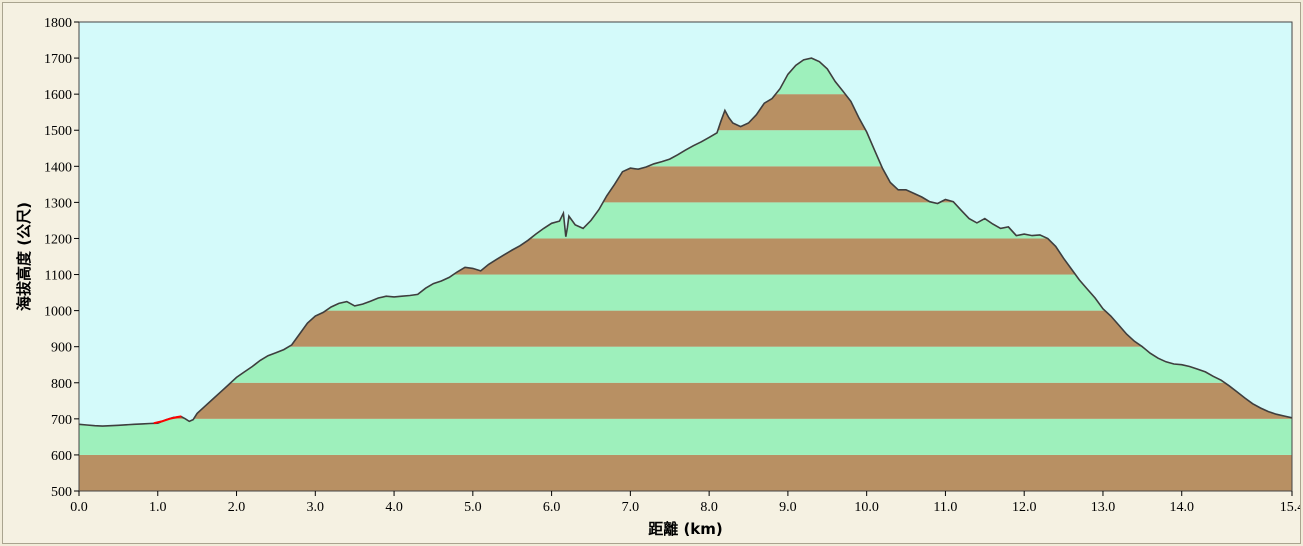  What do you see at coordinates (1024, 507) in the screenshot?
I see `x-tick-label: 12.0` at bounding box center [1024, 507].